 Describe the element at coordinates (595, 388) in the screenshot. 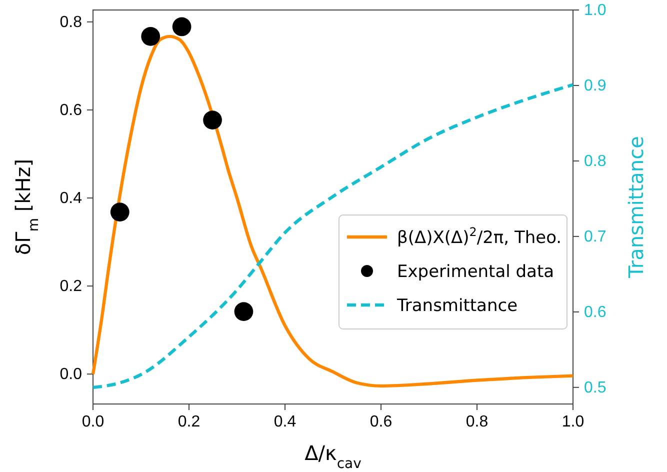

I see `y2-tick-label: 0.5` at that location.